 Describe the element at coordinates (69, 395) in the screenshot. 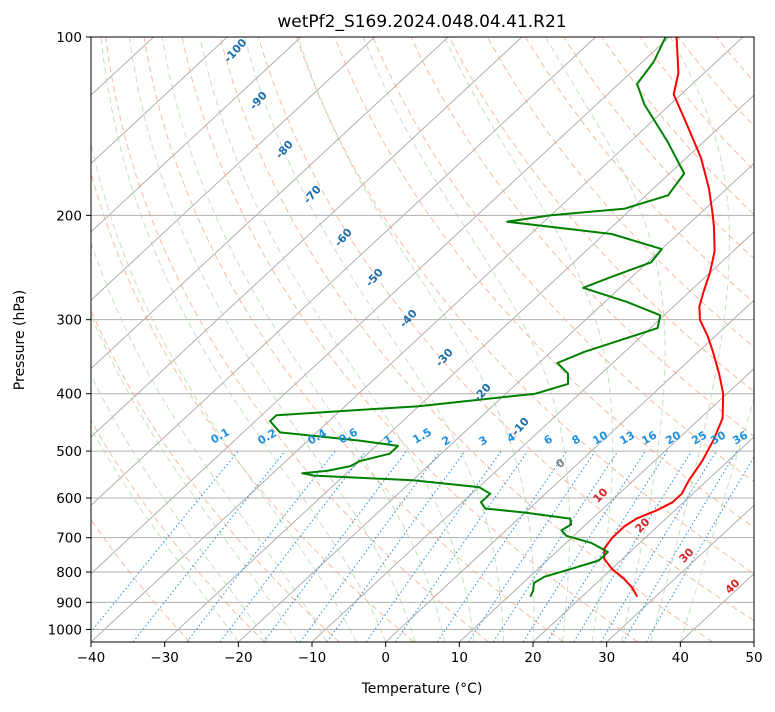

I see `y-tick-label: 400` at that location.